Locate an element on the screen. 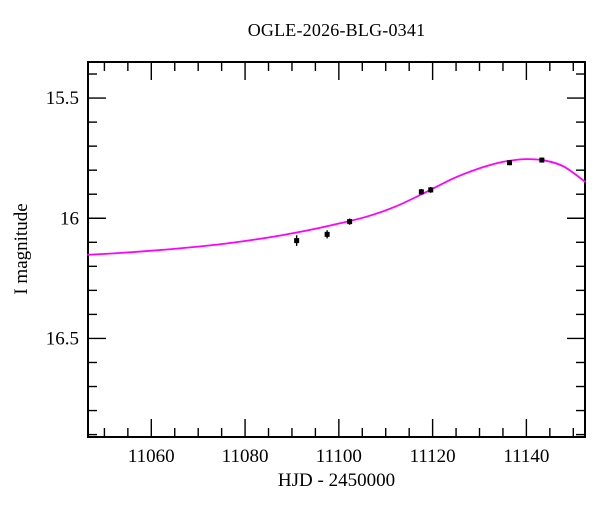  y-tick-label: 15.5 is located at coordinates (62, 98).